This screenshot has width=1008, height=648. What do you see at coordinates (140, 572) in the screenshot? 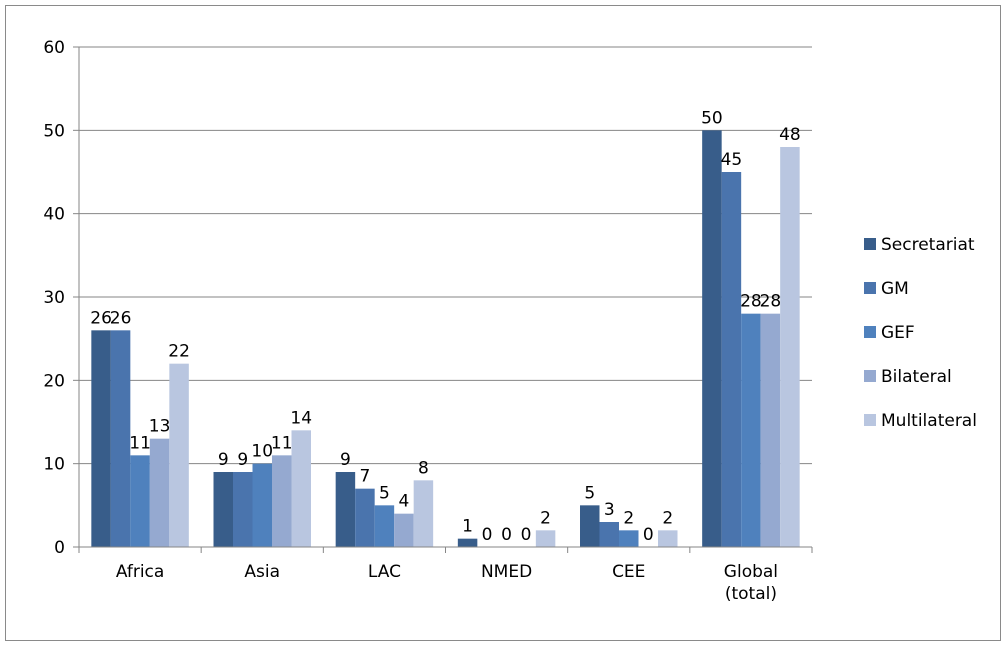
I see `x-tick-label: Africa` at bounding box center [140, 572].